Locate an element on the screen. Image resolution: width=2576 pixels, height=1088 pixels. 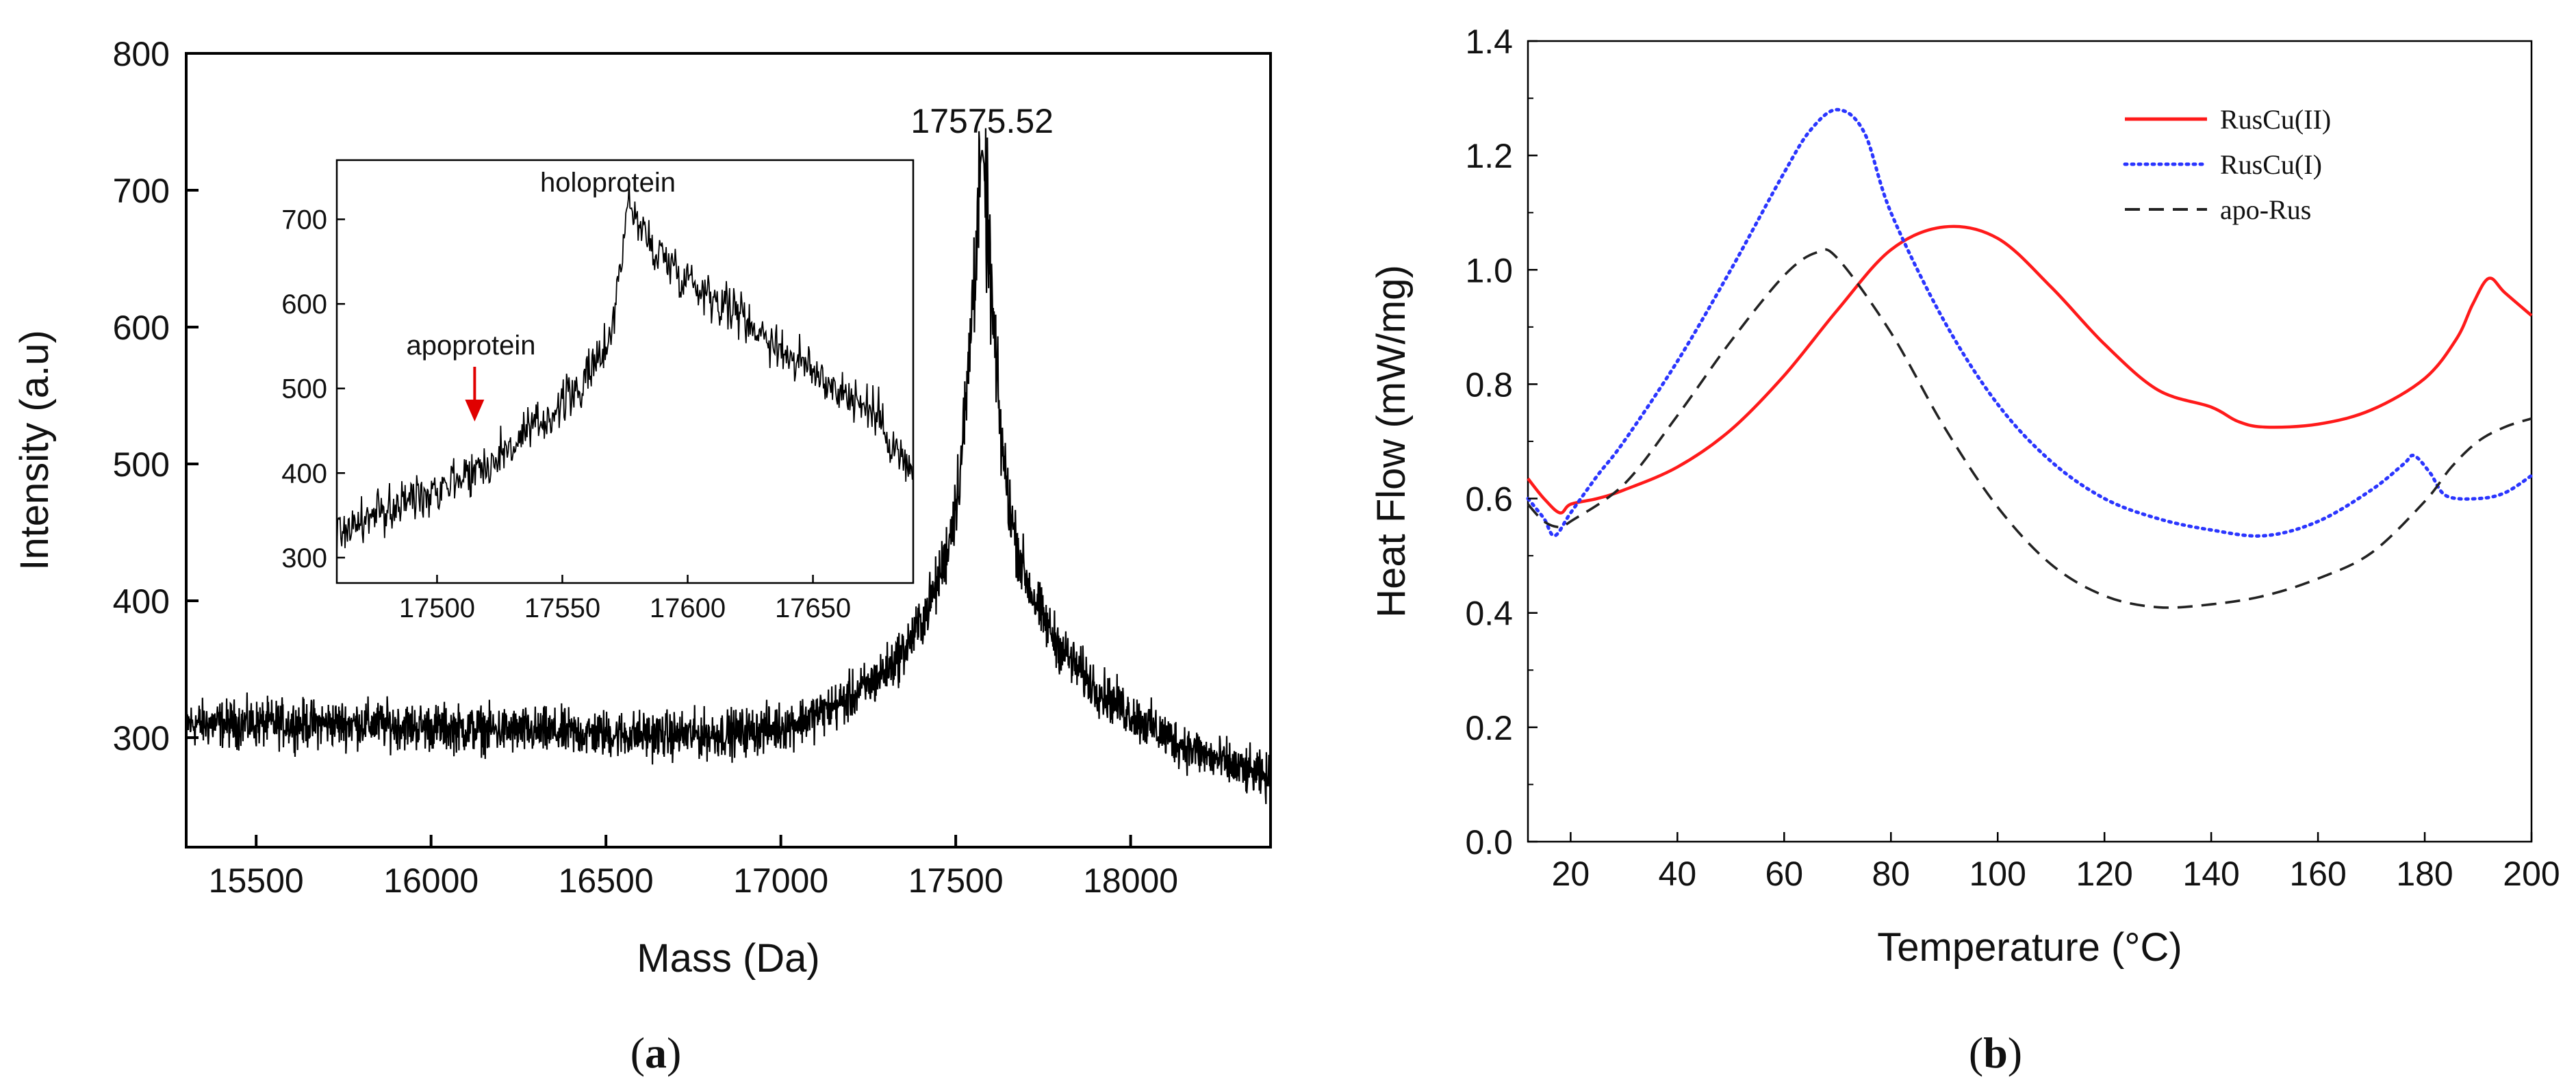
inset-x-tick-label: 17600 is located at coordinates (688, 608).